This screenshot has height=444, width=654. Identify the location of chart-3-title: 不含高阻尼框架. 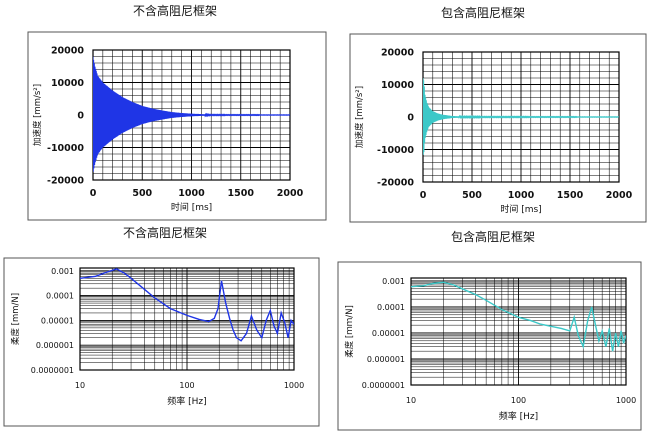
(164, 233).